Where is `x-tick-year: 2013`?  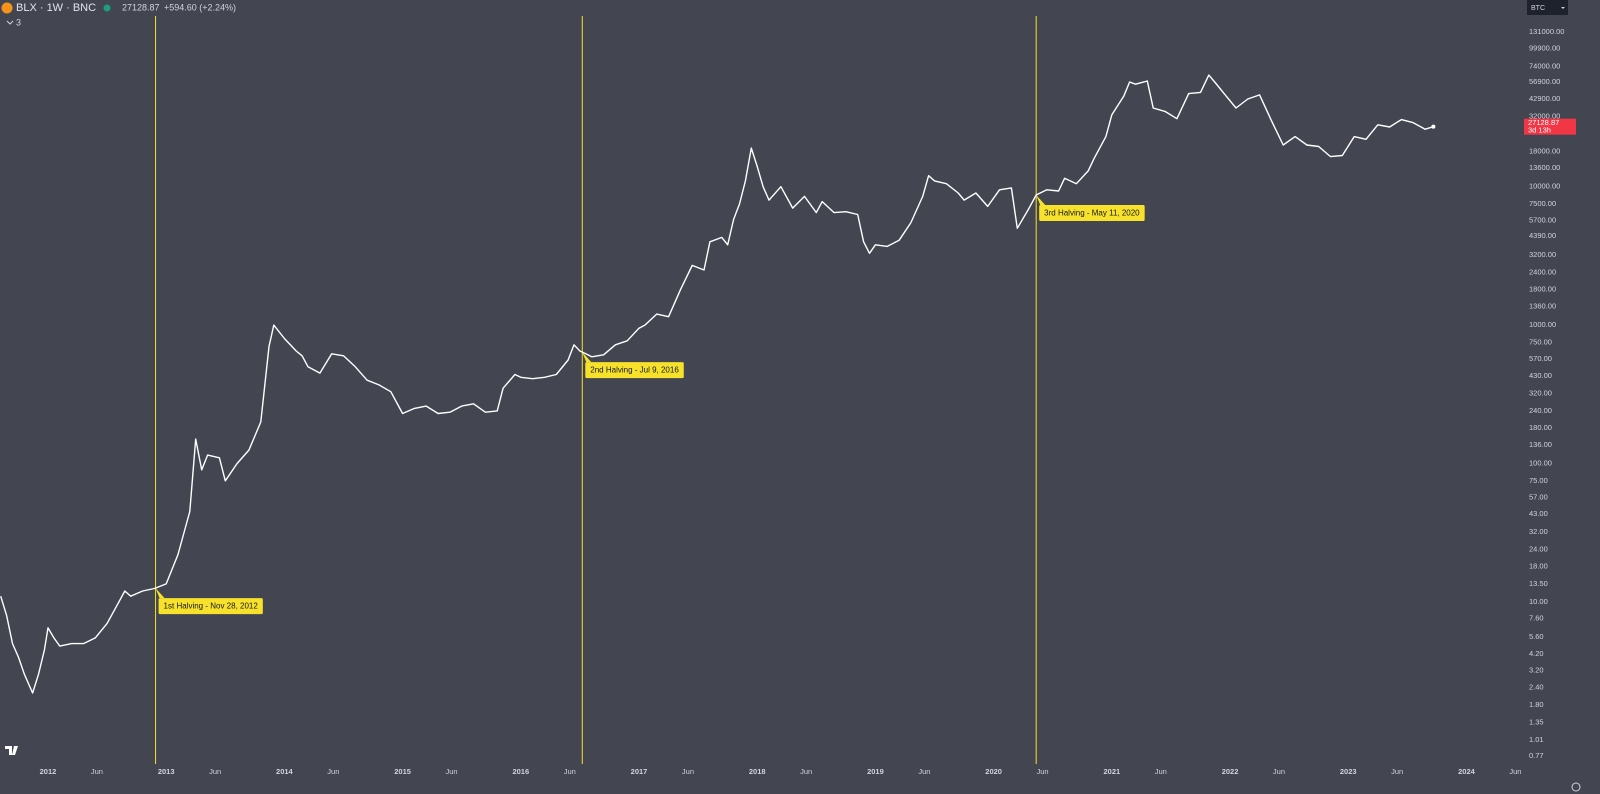
x-tick-year: 2013 is located at coordinates (166, 771).